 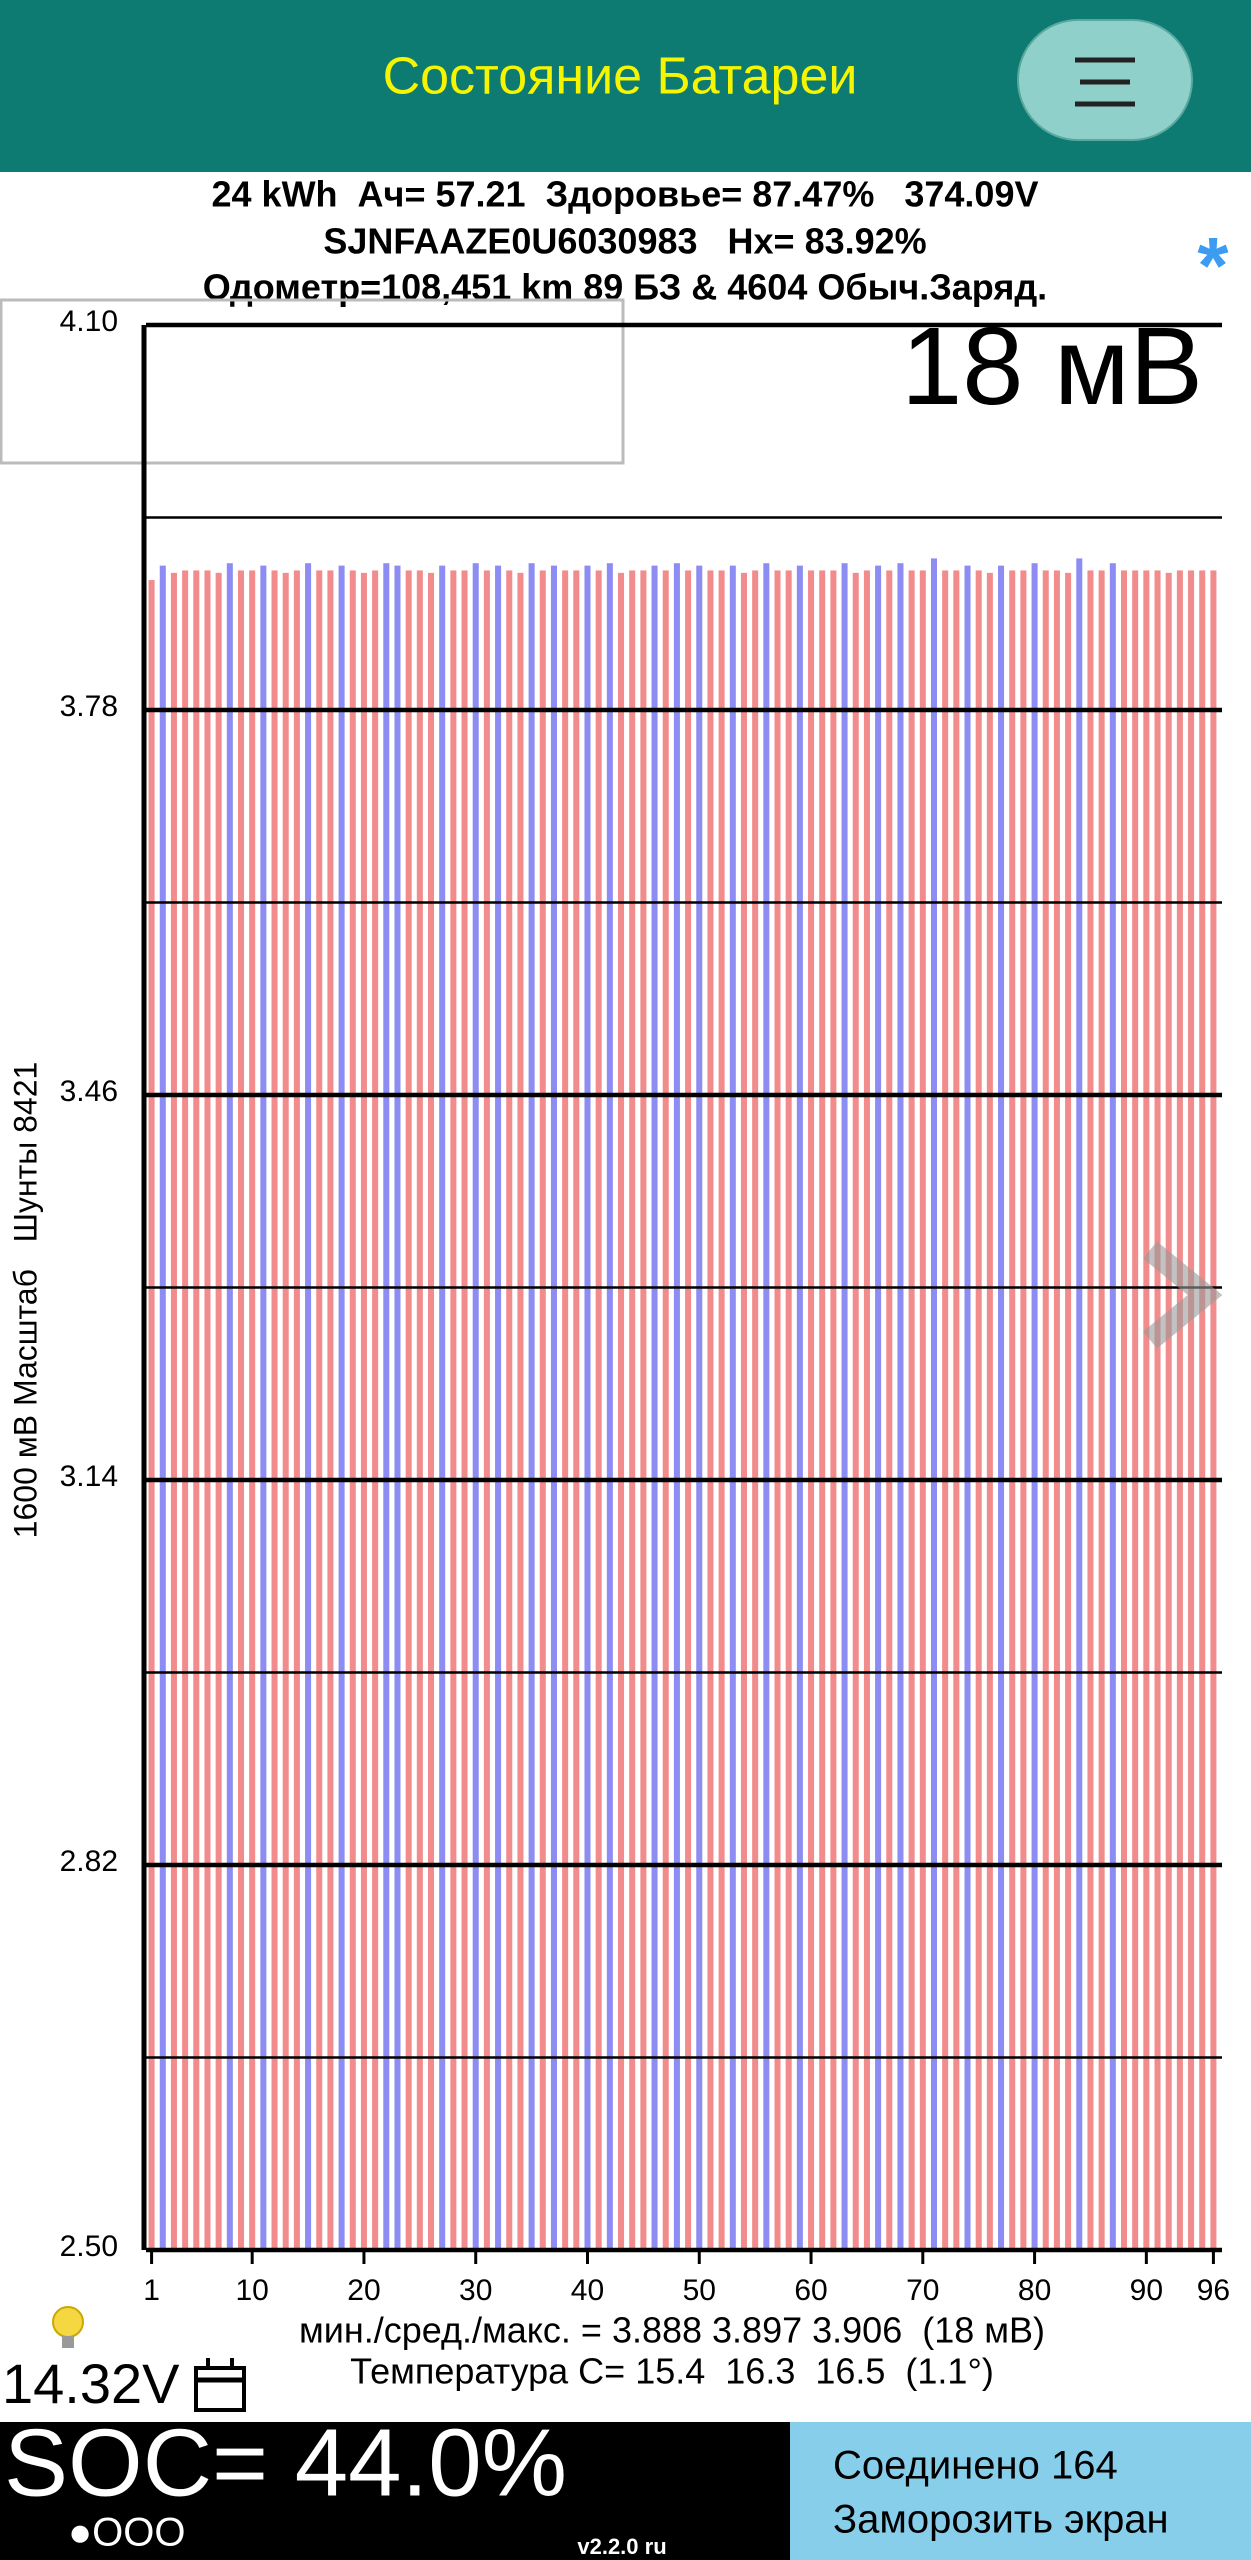 What do you see at coordinates (68, 2322) in the screenshot?
I see `bulb` at bounding box center [68, 2322].